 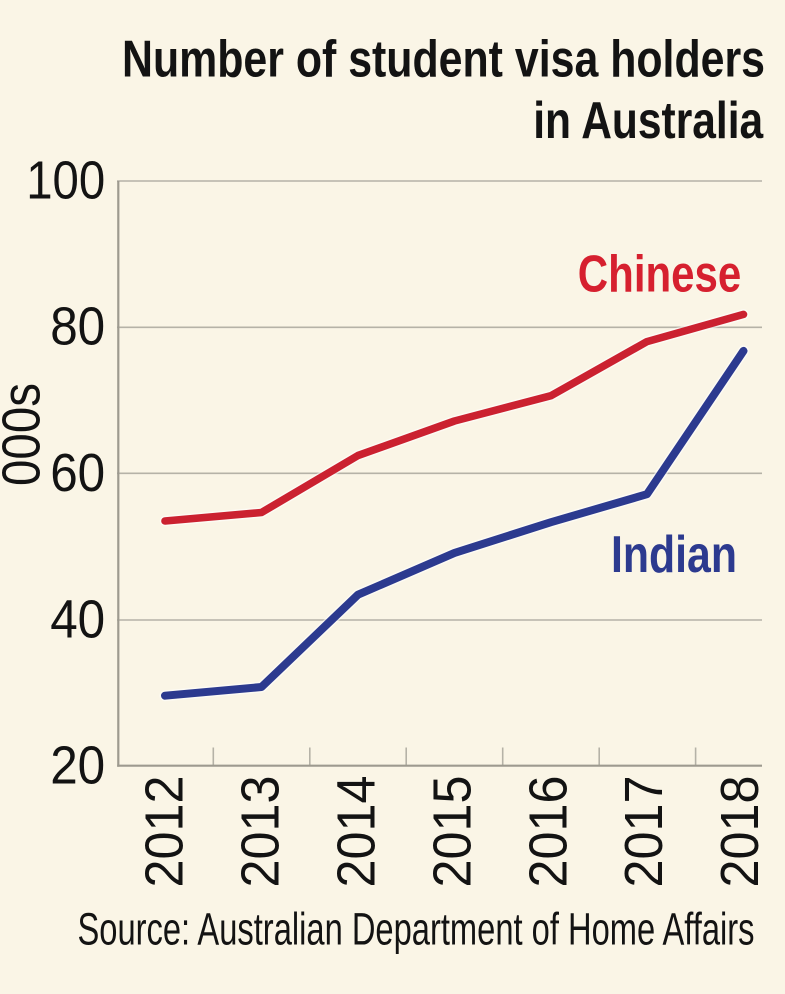 What do you see at coordinates (26, 434) in the screenshot?
I see `svg-text: 000s` at bounding box center [26, 434].